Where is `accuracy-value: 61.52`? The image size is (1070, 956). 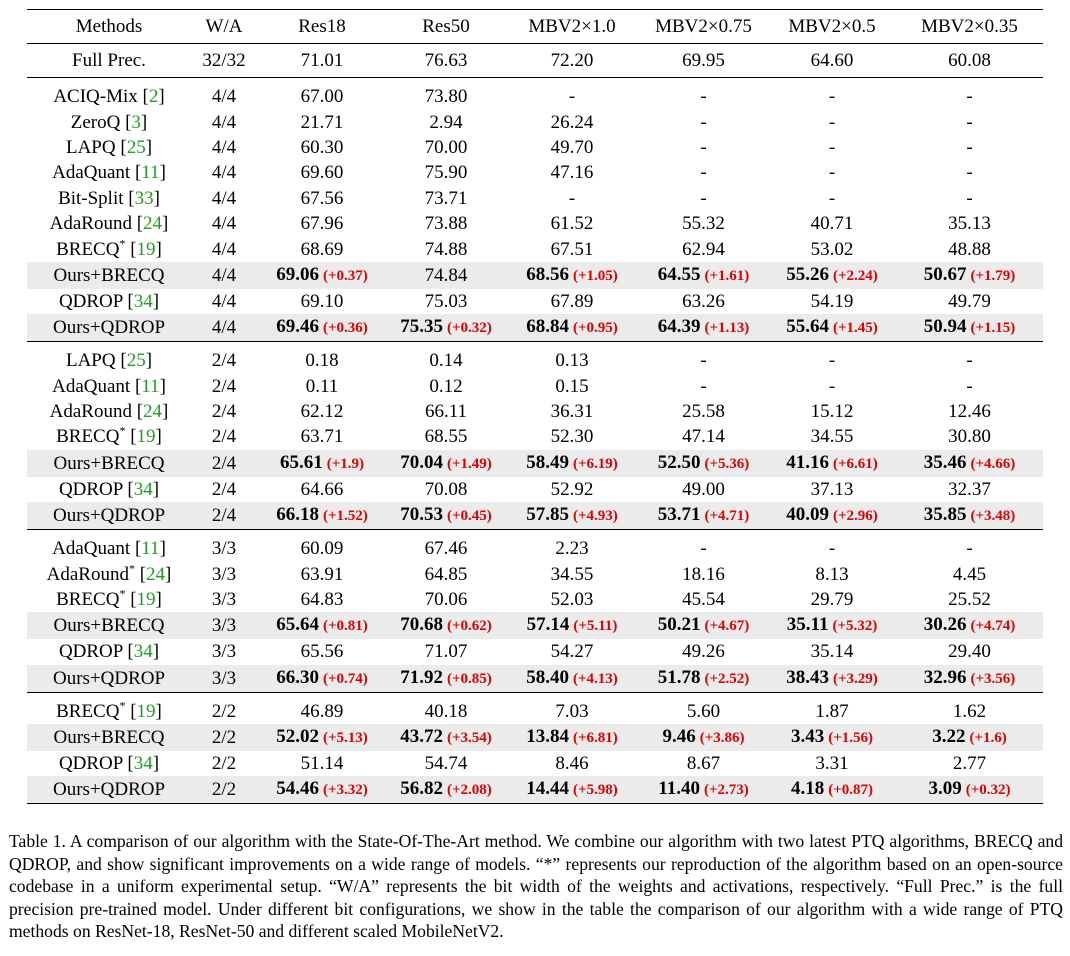 accuracy-value: 61.52 is located at coordinates (572, 224).